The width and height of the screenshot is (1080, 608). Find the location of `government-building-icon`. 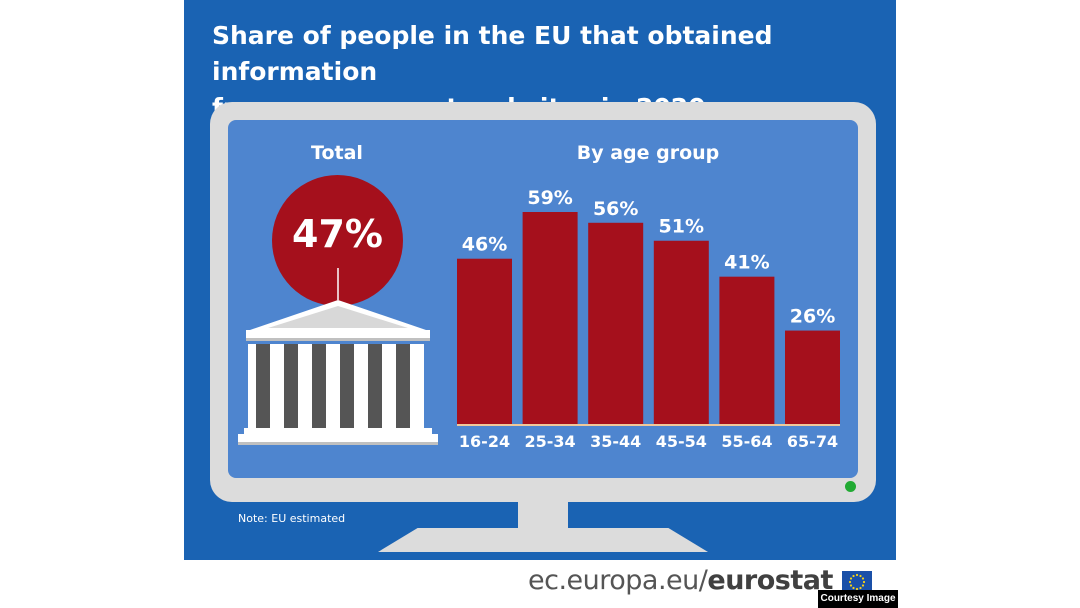

government-building-icon is located at coordinates (338, 356).